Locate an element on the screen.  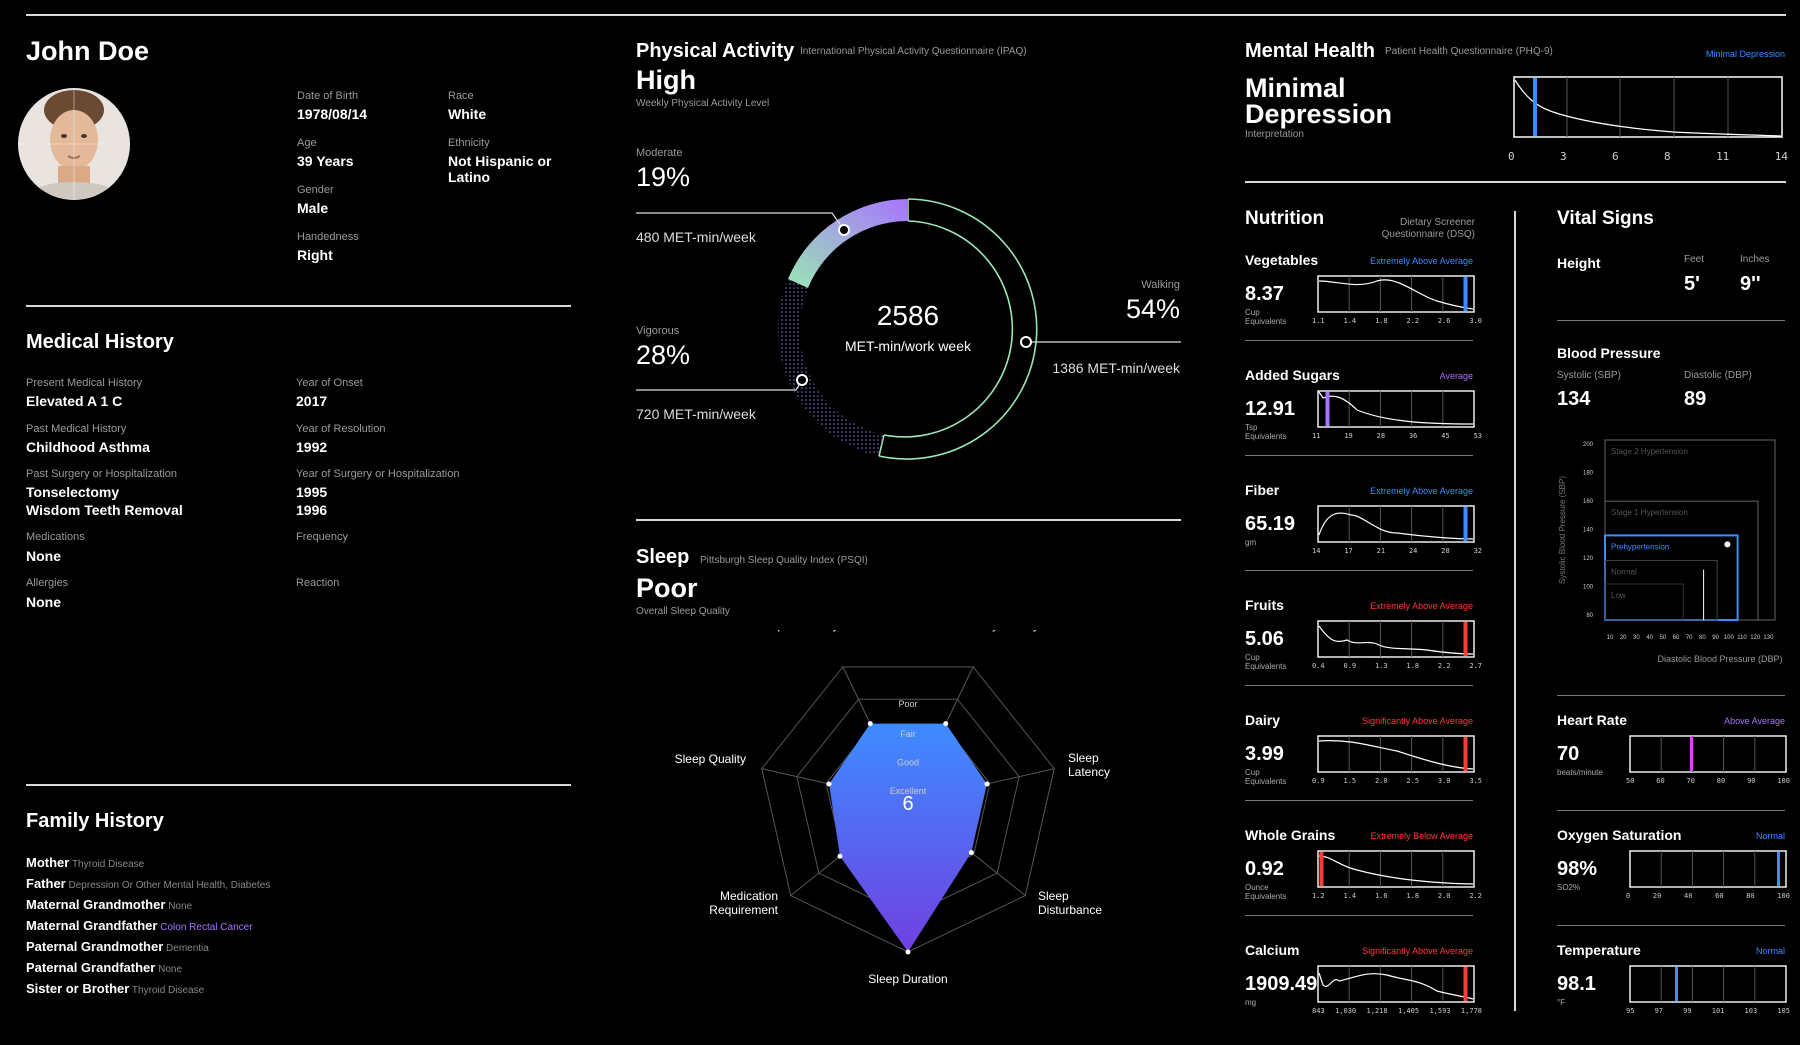
onset-label: Year of Onset is located at coordinates (329, 383).